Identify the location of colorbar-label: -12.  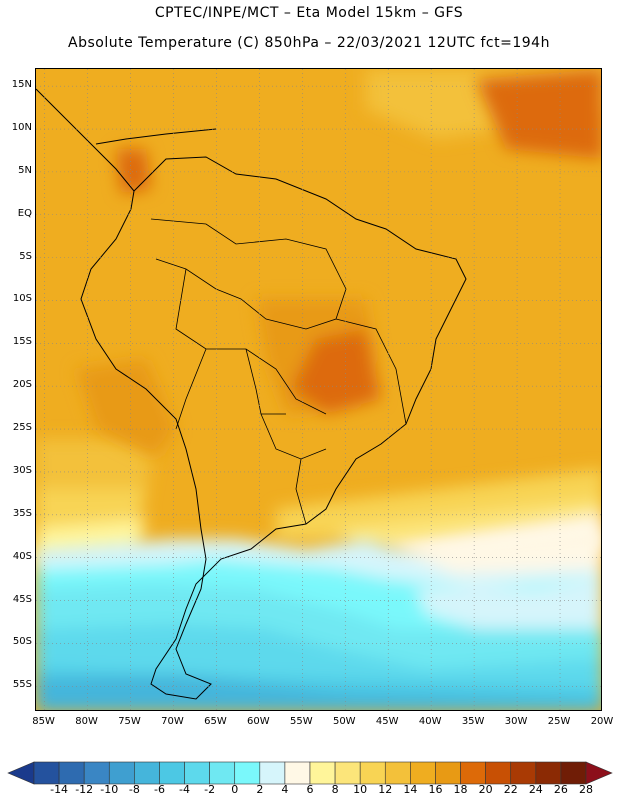
(84, 789).